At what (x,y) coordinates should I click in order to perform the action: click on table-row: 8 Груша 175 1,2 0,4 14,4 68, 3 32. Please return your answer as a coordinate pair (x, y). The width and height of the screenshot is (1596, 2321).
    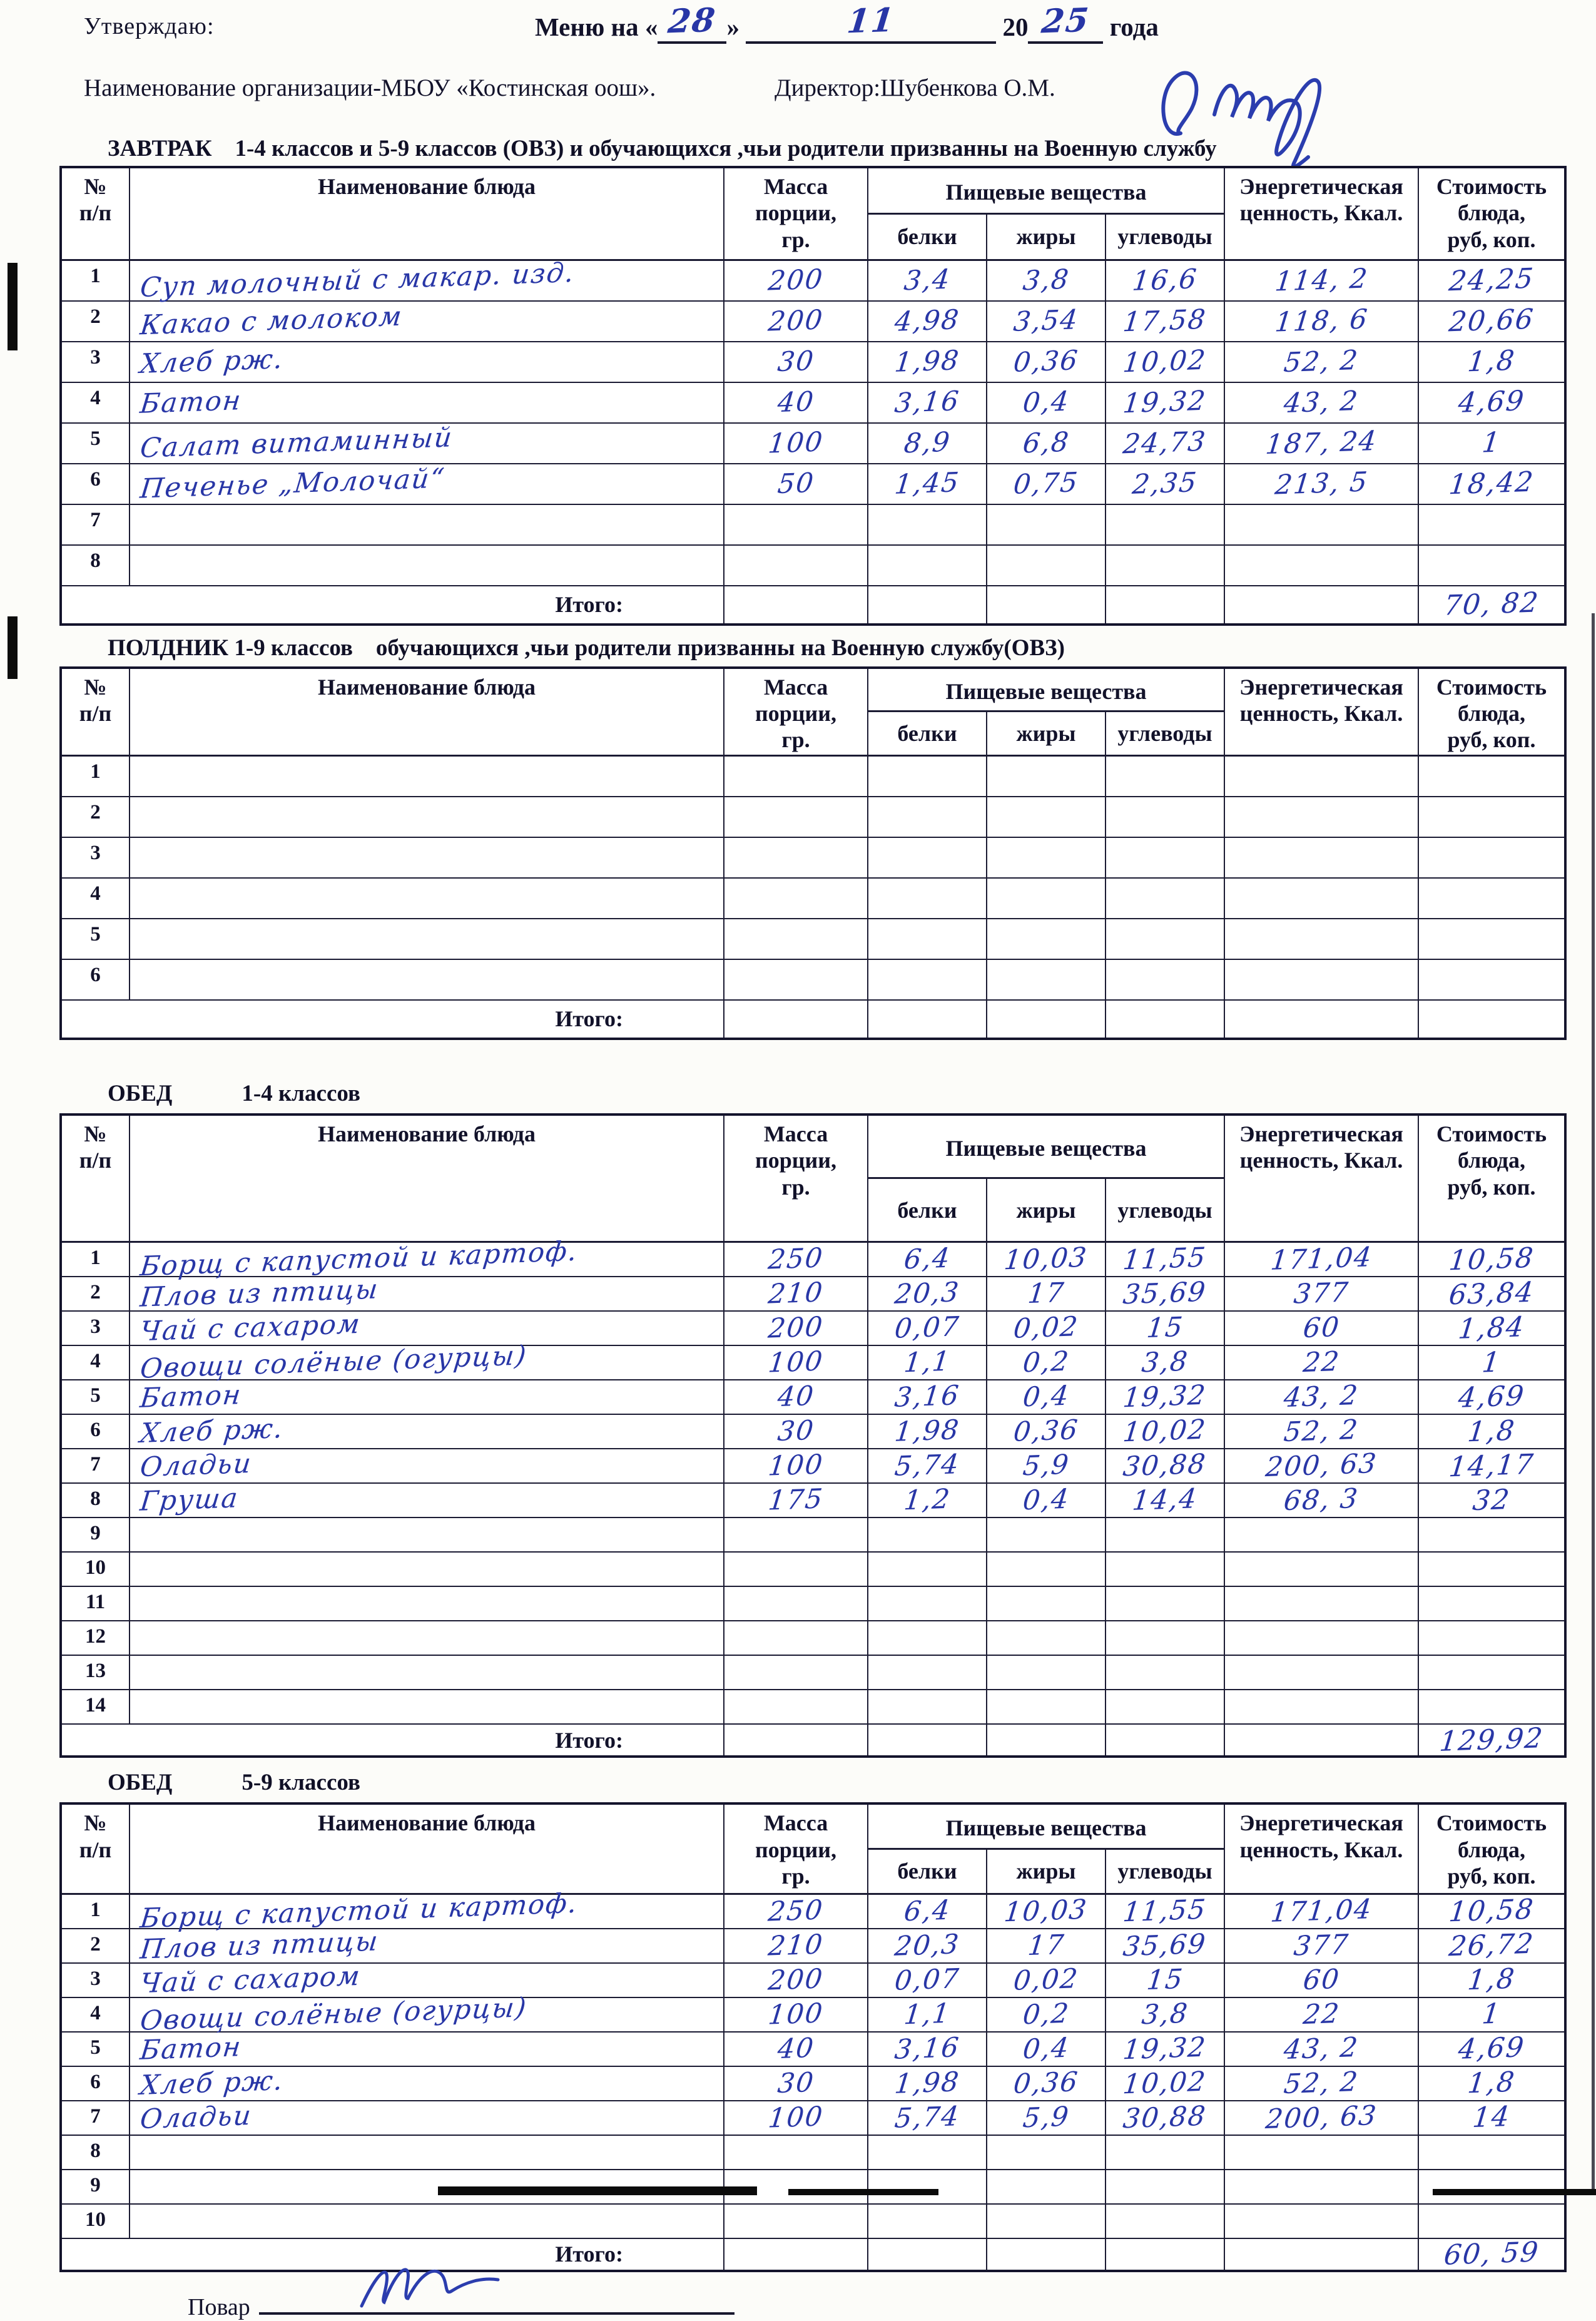
    Looking at the image, I should click on (813, 1500).